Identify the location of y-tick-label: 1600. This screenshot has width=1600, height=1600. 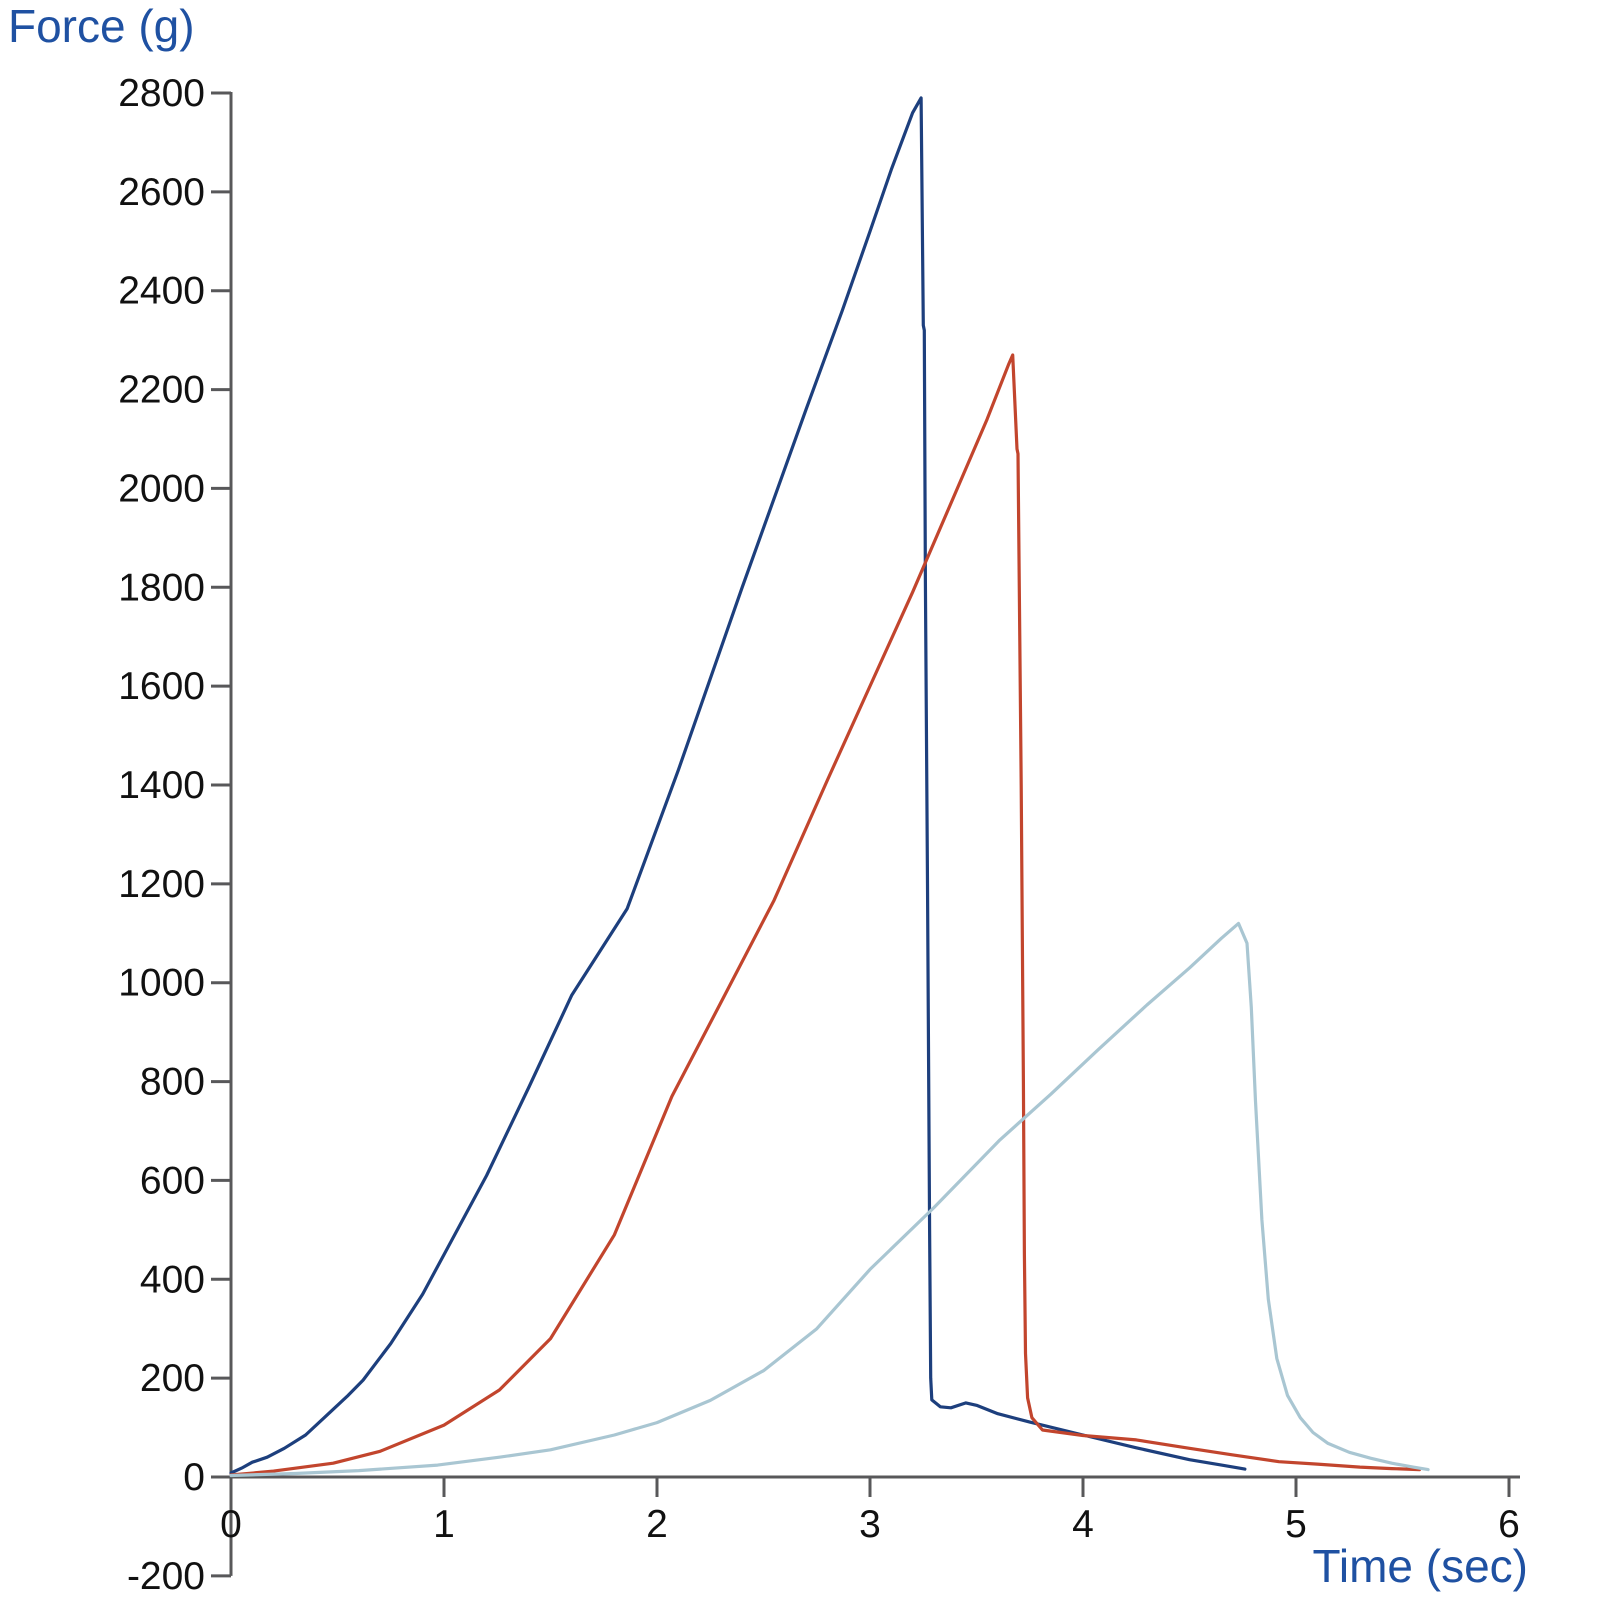
(161, 686).